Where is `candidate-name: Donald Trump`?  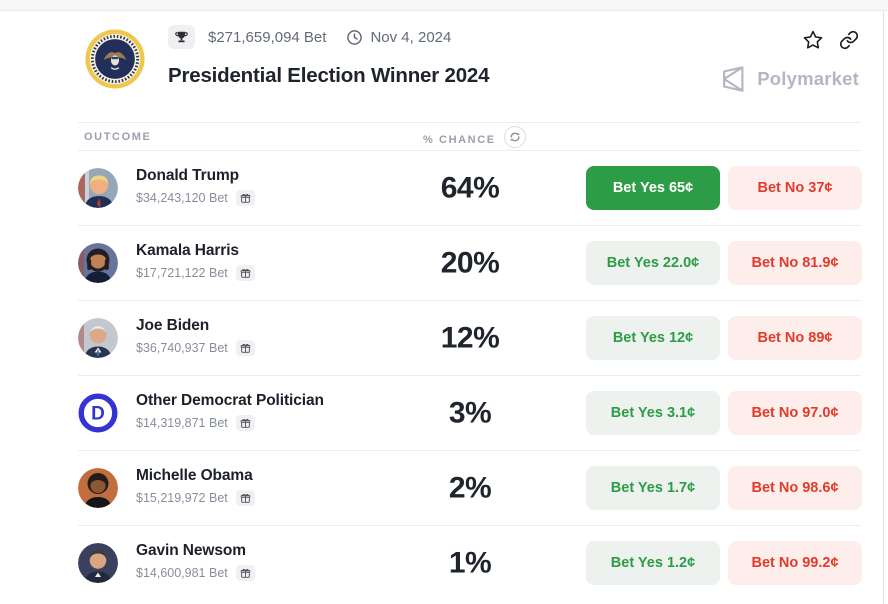 candidate-name: Donald Trump is located at coordinates (187, 175).